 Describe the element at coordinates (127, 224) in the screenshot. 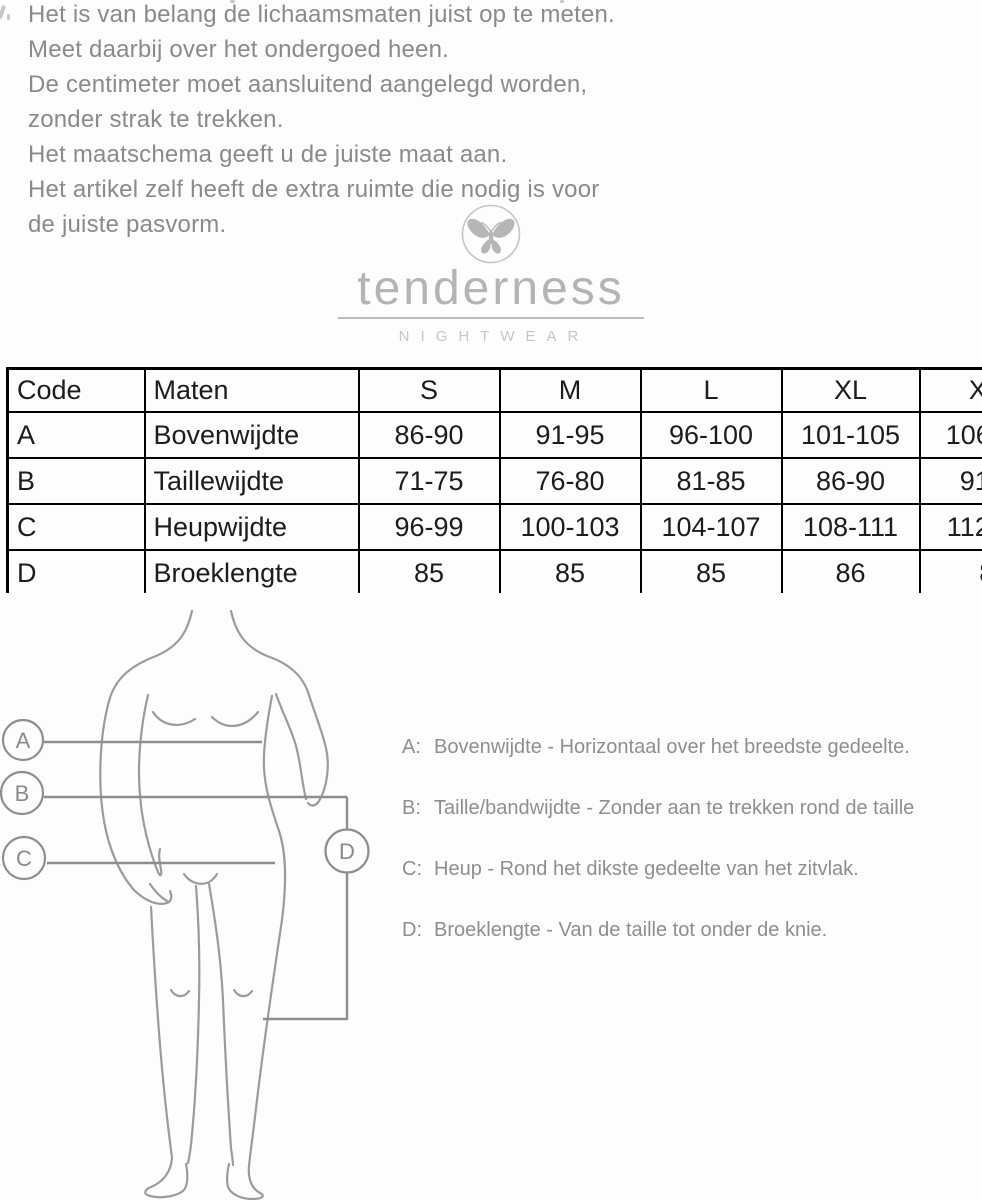

I see `intro-line: de juiste pasvorm.` at that location.